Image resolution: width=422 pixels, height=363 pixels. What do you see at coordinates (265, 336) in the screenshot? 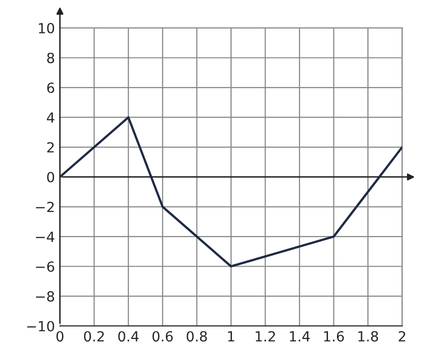
I see `x-tick-label: 1.2` at bounding box center [265, 336].